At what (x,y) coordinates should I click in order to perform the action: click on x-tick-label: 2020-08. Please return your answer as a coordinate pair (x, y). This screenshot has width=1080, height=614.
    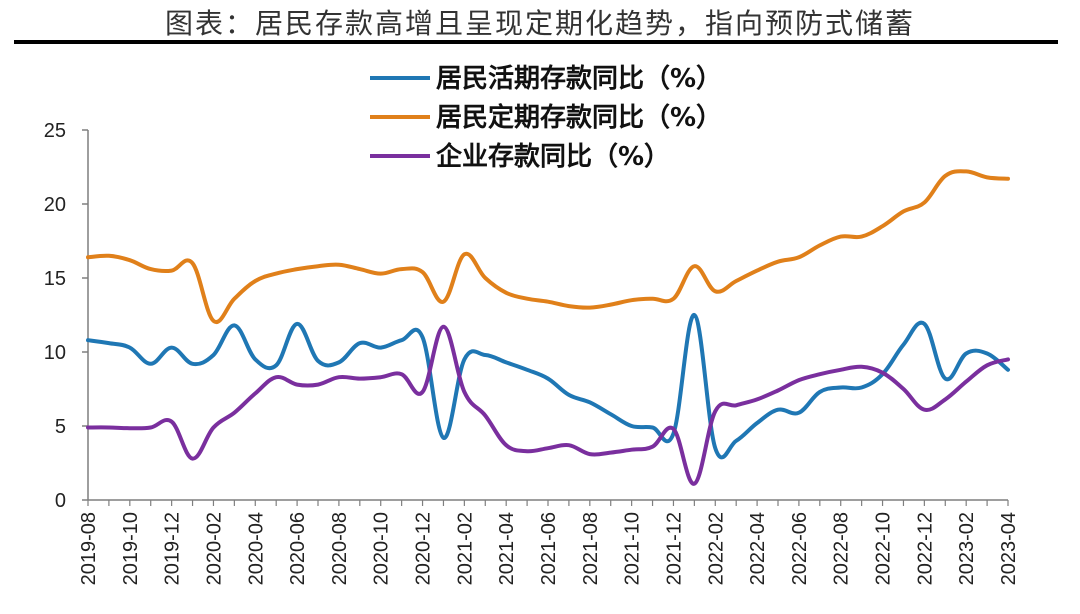
    Looking at the image, I should click on (340, 548).